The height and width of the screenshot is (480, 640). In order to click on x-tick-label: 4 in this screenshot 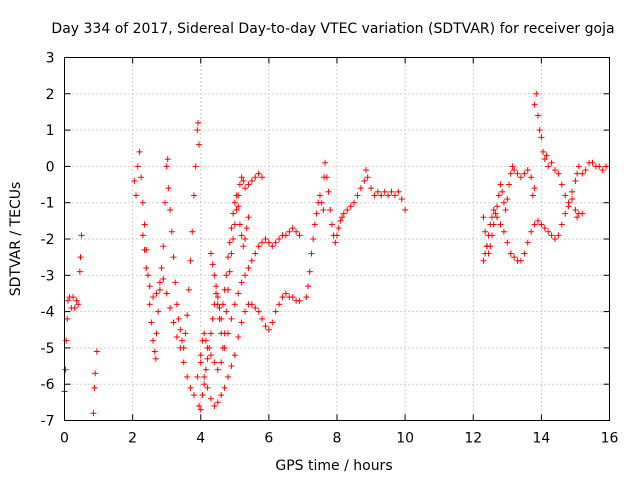, I will do `click(200, 439)`.